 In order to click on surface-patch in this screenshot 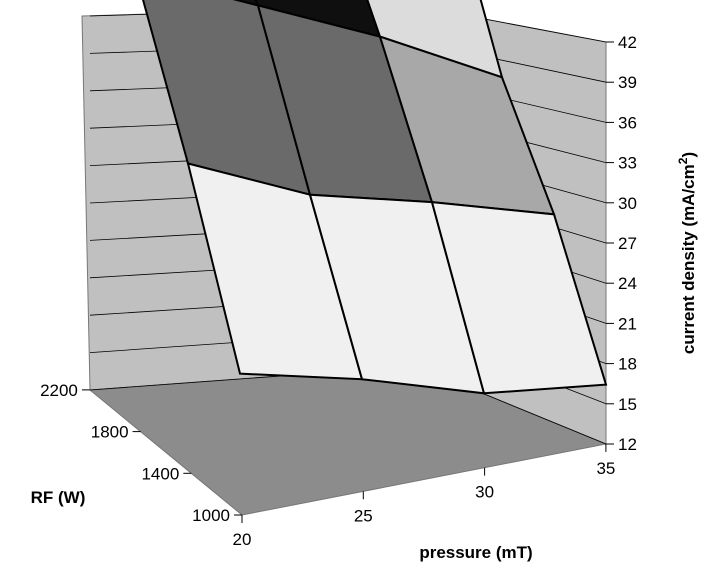, I will do `click(519, 298)`.